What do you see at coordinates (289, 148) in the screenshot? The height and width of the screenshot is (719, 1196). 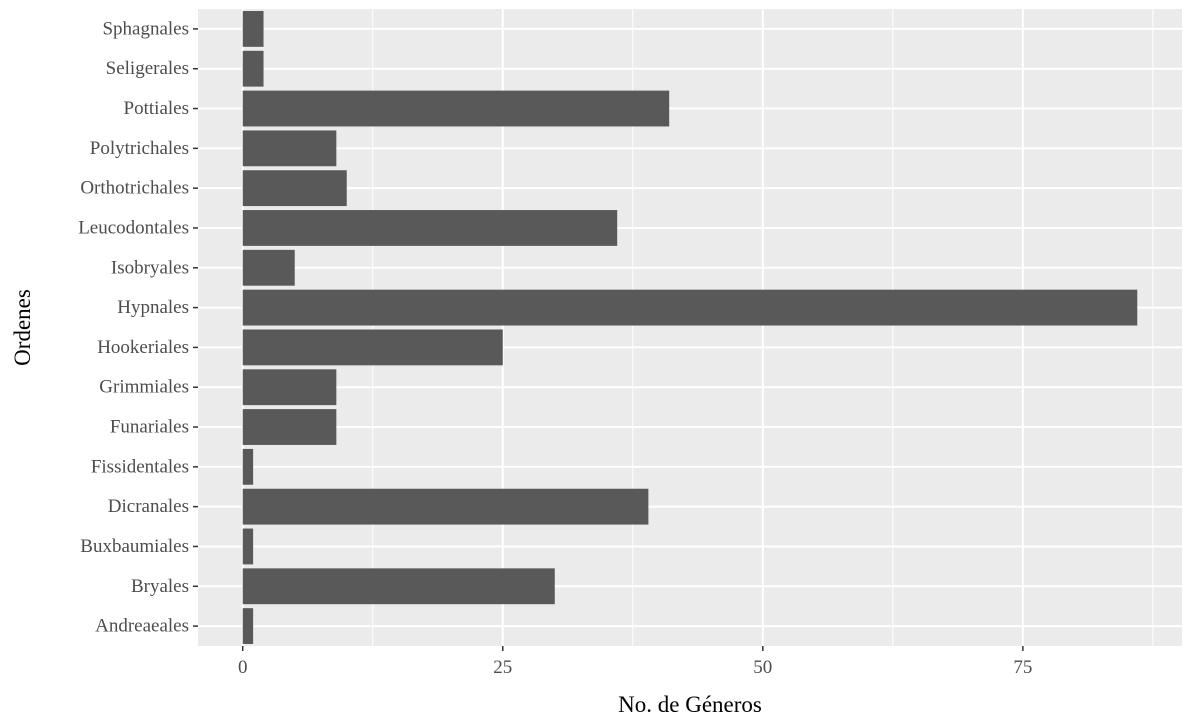 I see `bar-polytrichales` at bounding box center [289, 148].